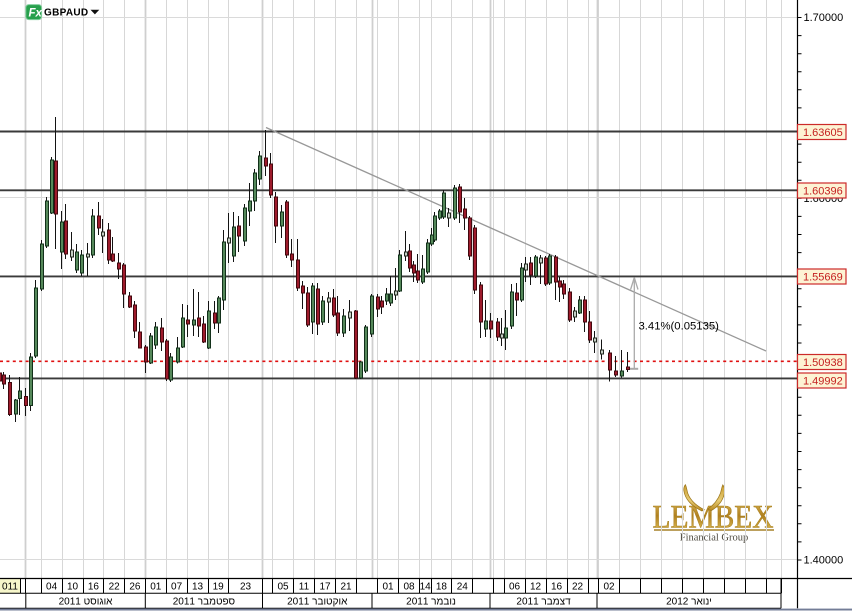 The height and width of the screenshot is (616, 852). I want to click on svg-text: 1.70000, so click(824, 18).